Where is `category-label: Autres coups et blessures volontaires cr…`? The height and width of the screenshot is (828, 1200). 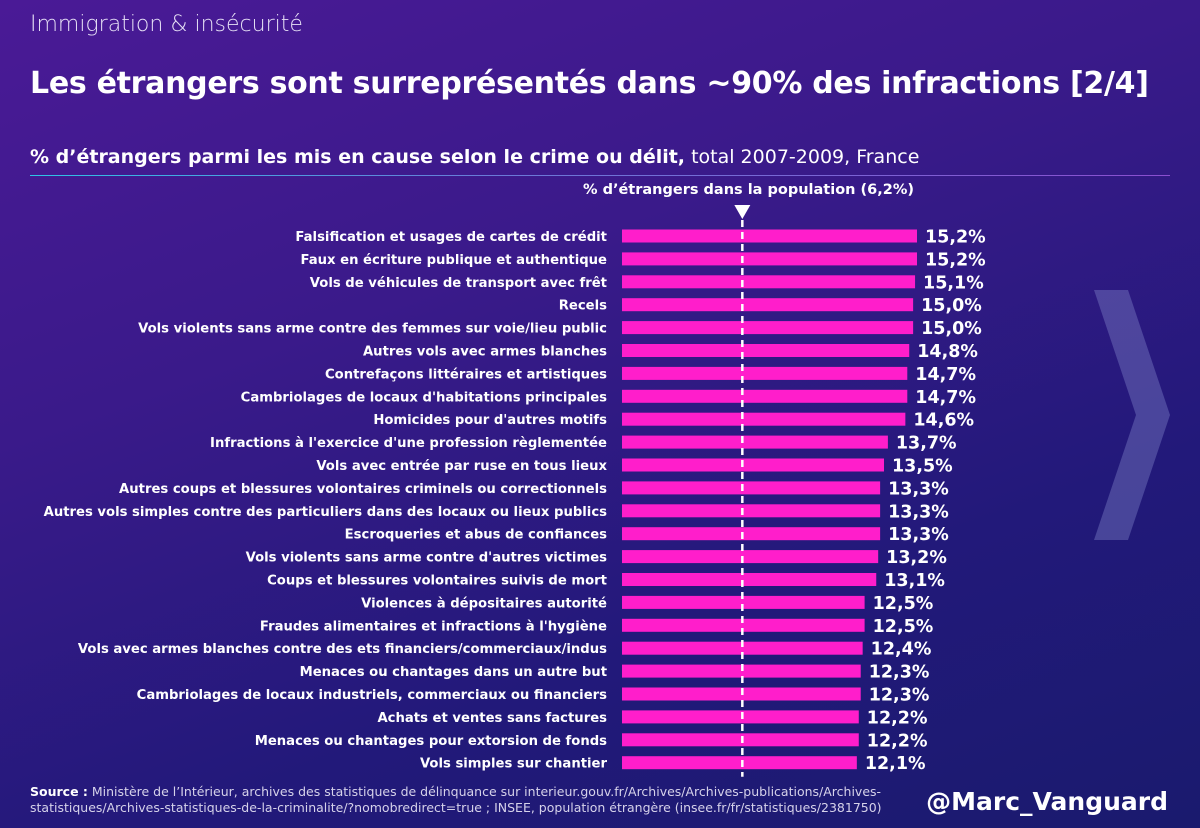 category-label: Autres coups et blessures volontaires cr… is located at coordinates (363, 489).